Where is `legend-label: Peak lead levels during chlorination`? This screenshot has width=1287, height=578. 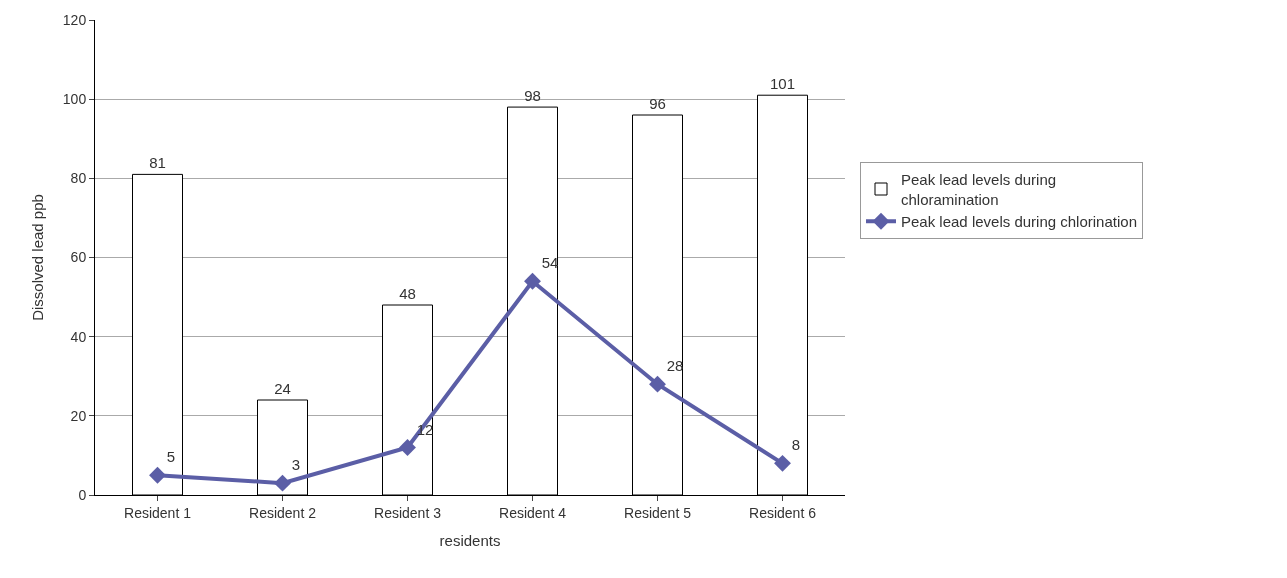
legend-label: Peak lead levels during chlorination is located at coordinates (1019, 222).